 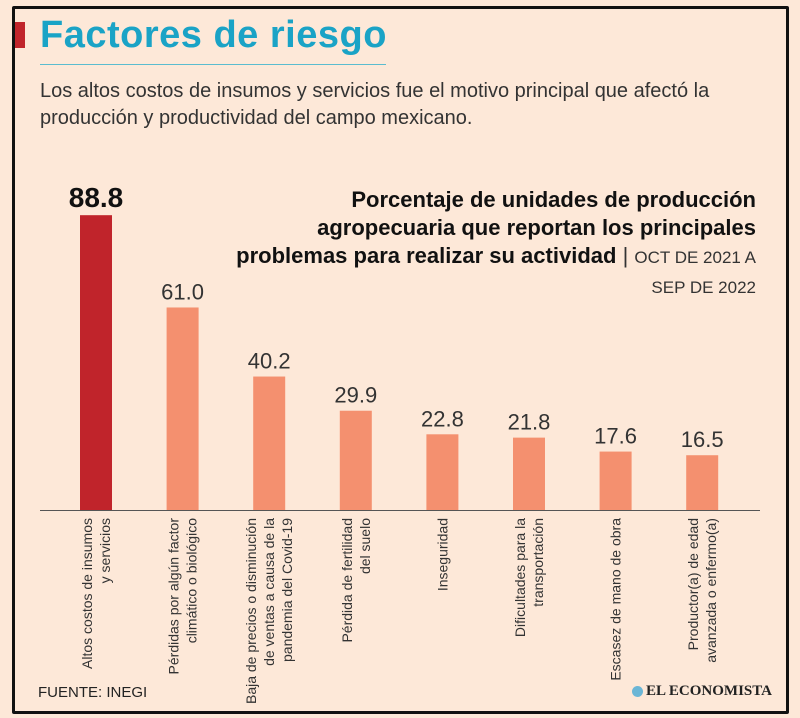 I want to click on data-label: 29.9, so click(x=355, y=395).